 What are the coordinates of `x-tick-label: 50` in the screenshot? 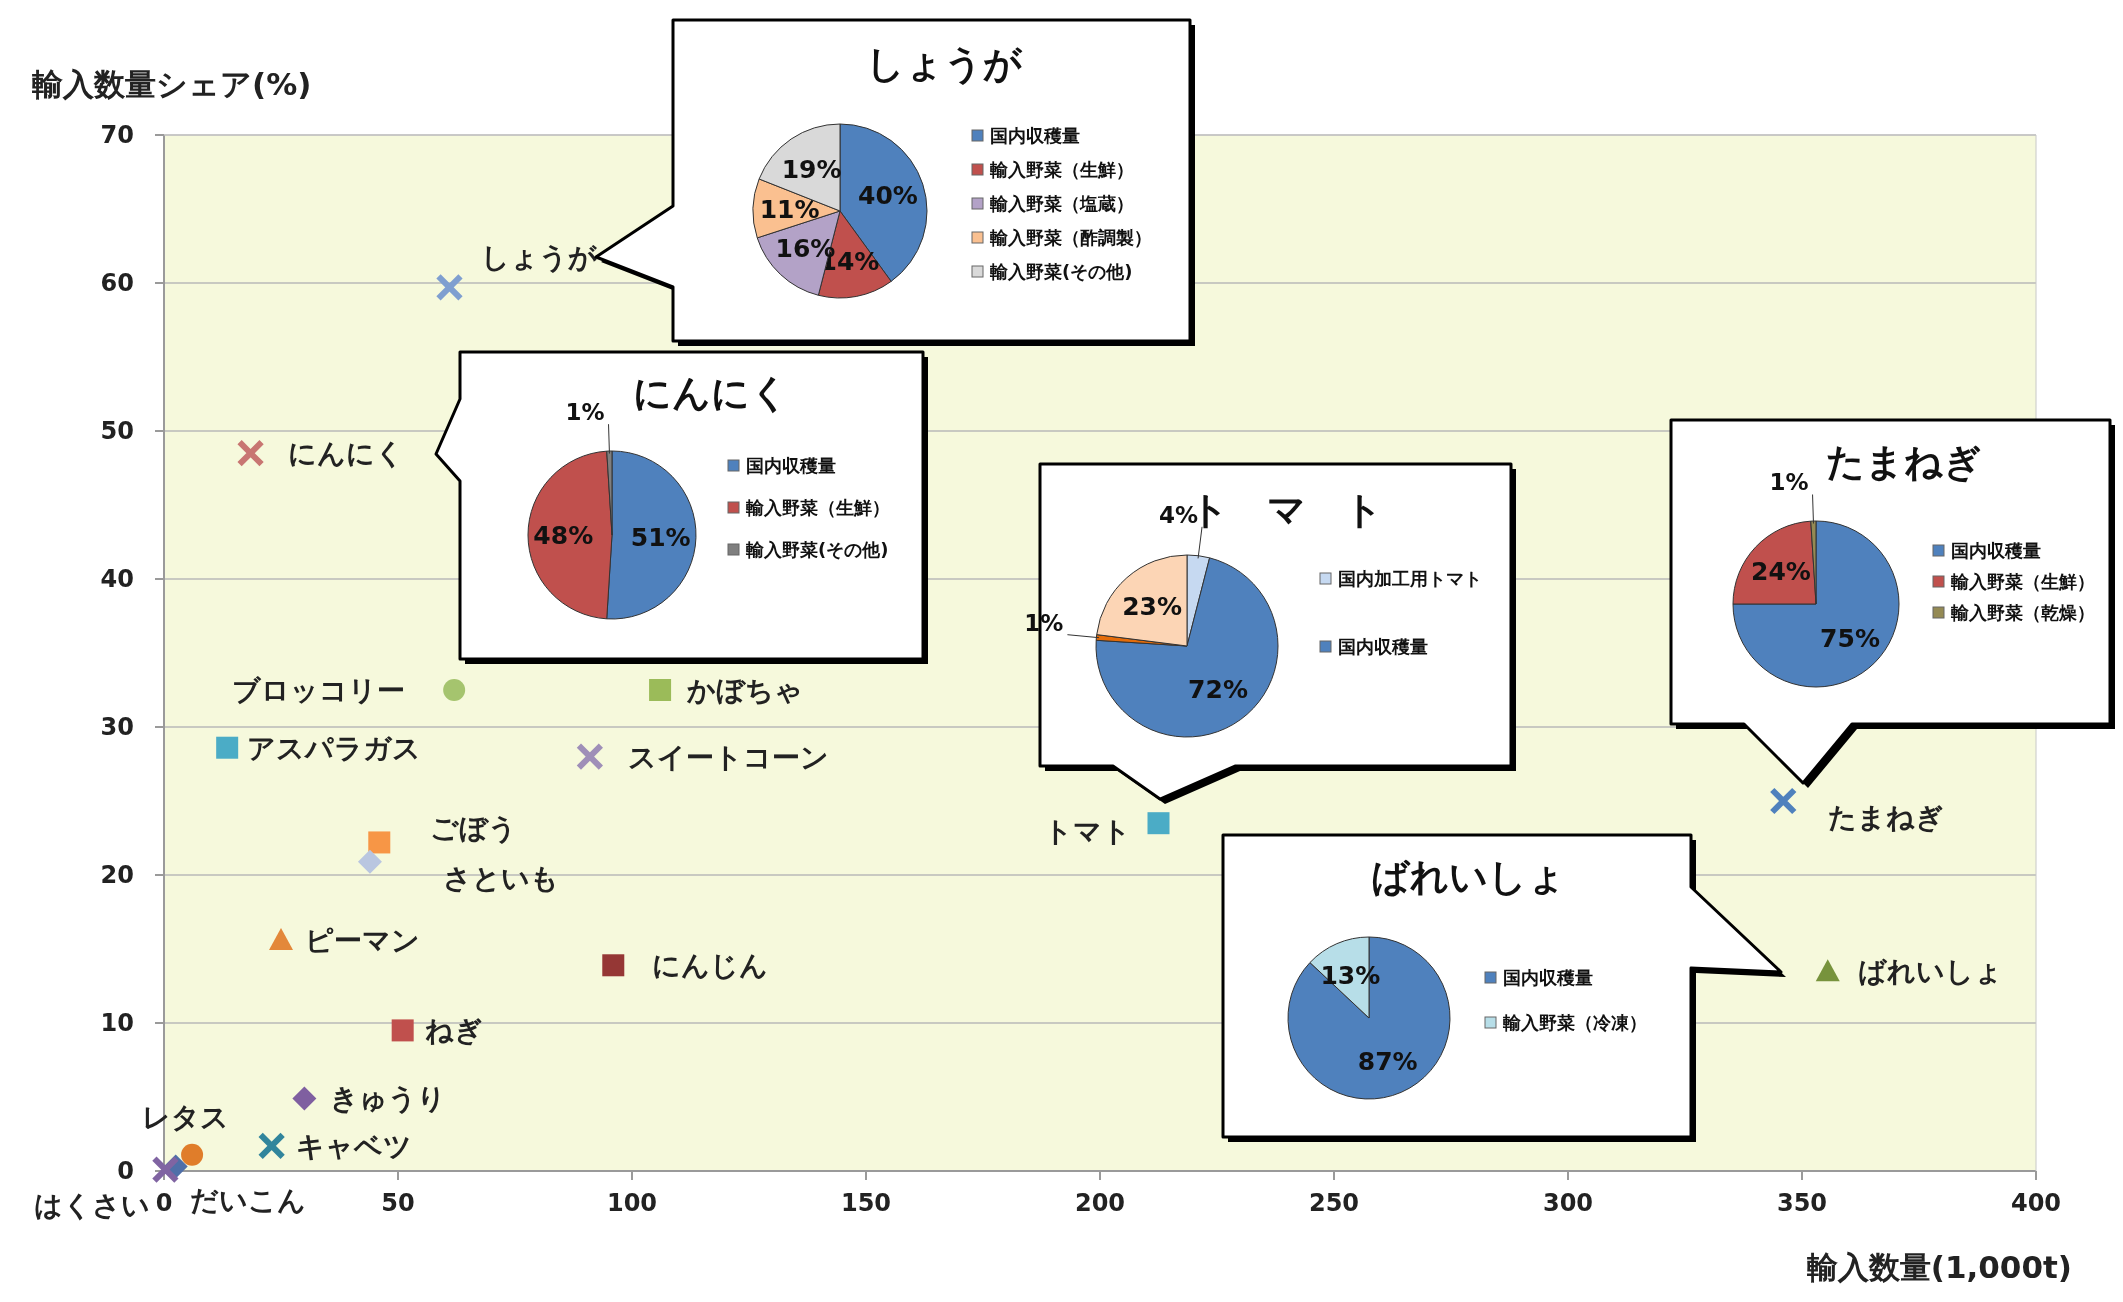 It's located at (398, 1203).